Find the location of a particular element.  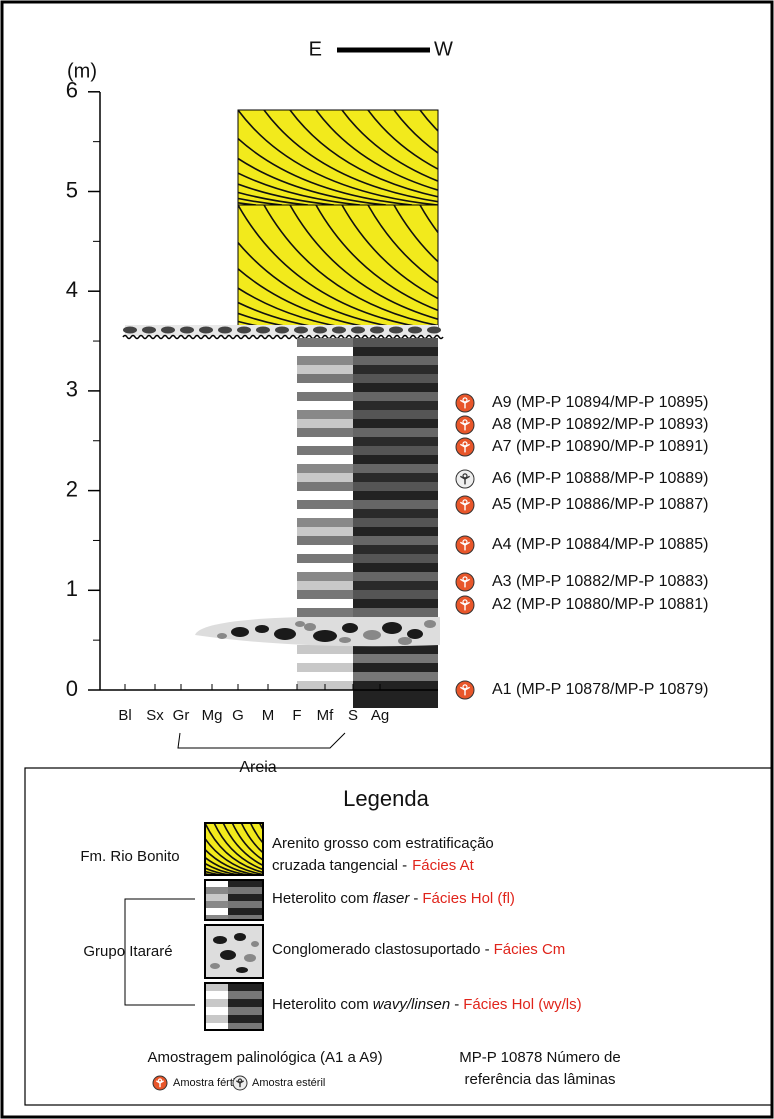

legend-italic: wavy/linsen is located at coordinates (412, 1004).